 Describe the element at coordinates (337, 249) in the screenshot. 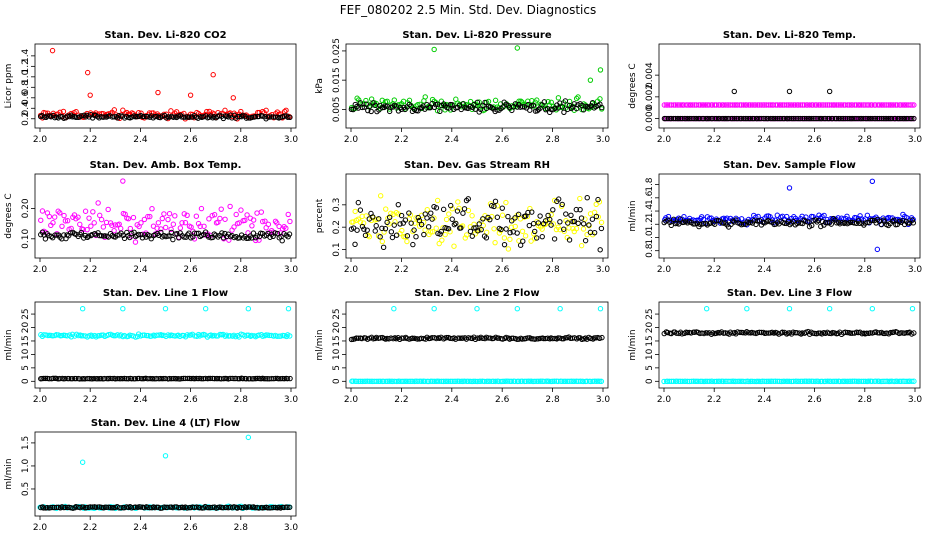

I see `y-tick-label: 0.1` at that location.